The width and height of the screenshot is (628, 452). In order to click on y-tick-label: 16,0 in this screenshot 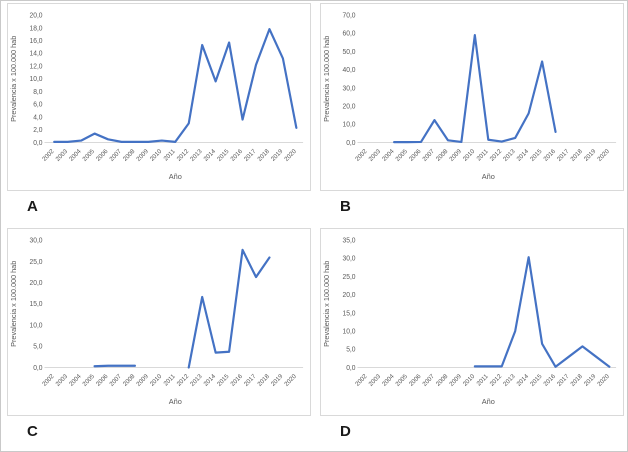, I will do `click(35, 41)`.